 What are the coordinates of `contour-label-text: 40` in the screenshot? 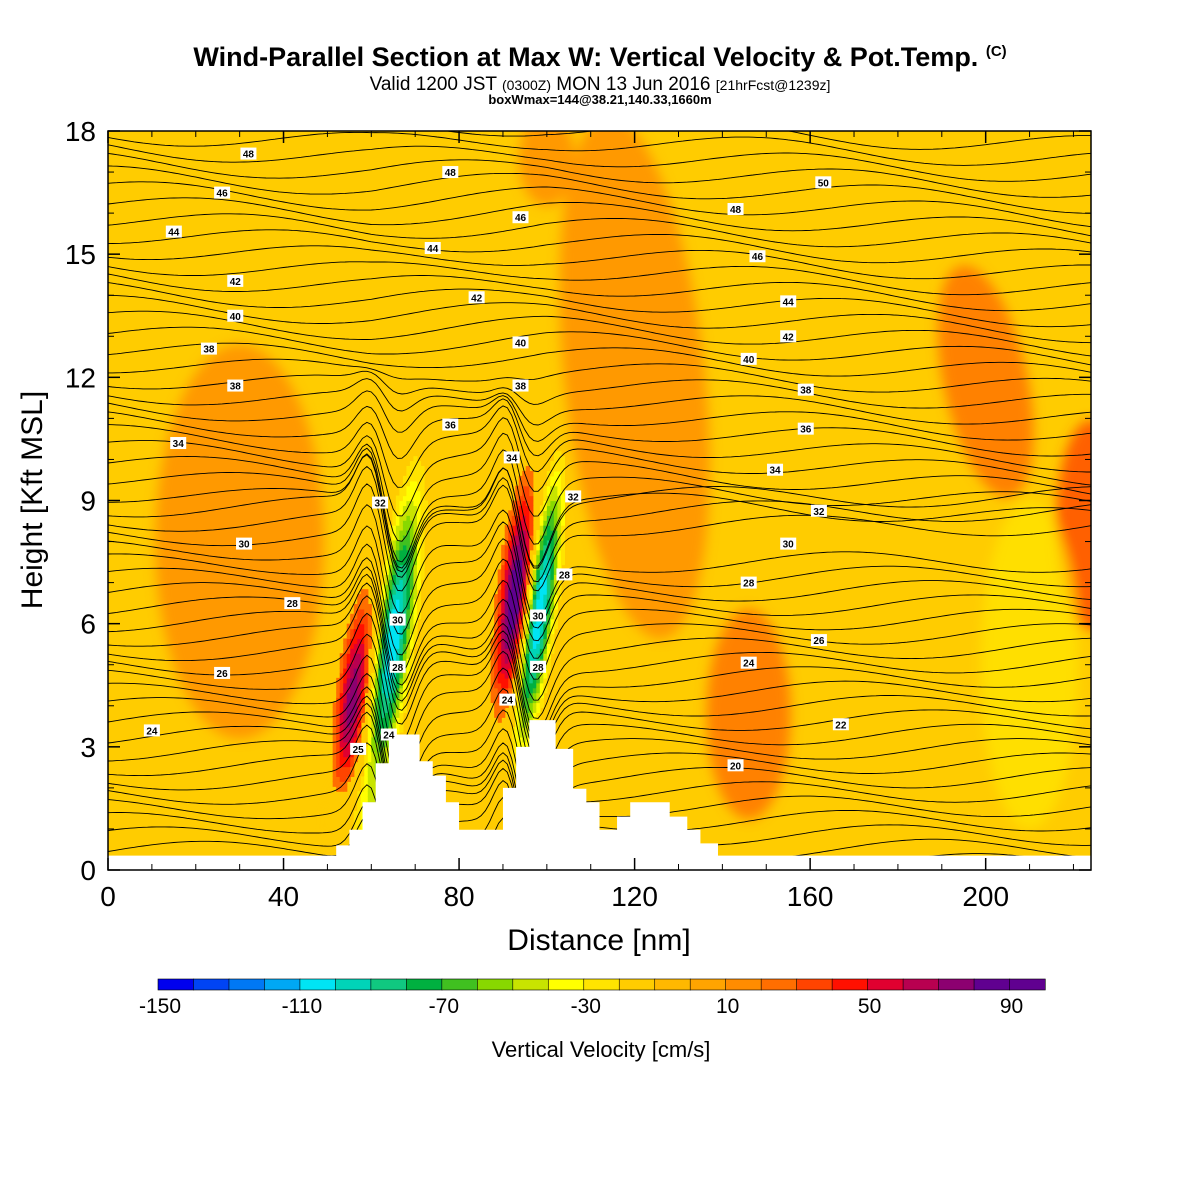 It's located at (749, 360).